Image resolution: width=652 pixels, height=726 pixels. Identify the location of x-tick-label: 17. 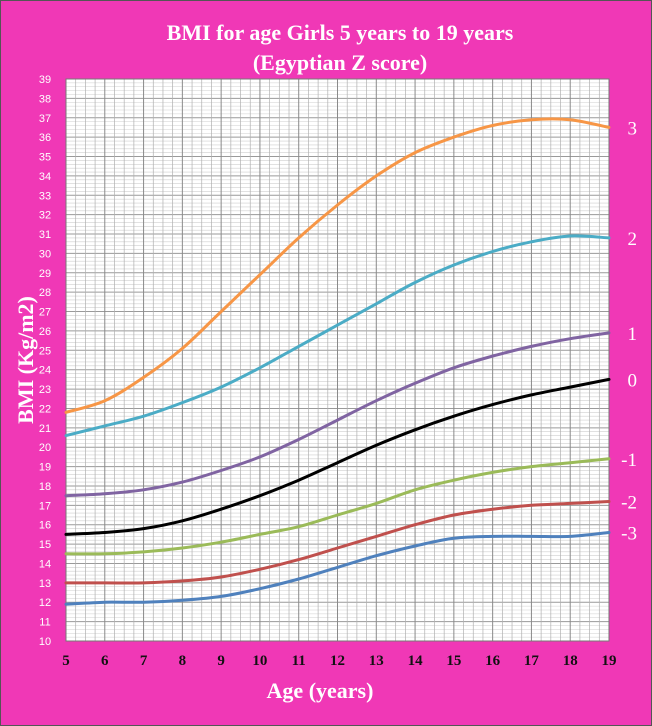
(532, 661).